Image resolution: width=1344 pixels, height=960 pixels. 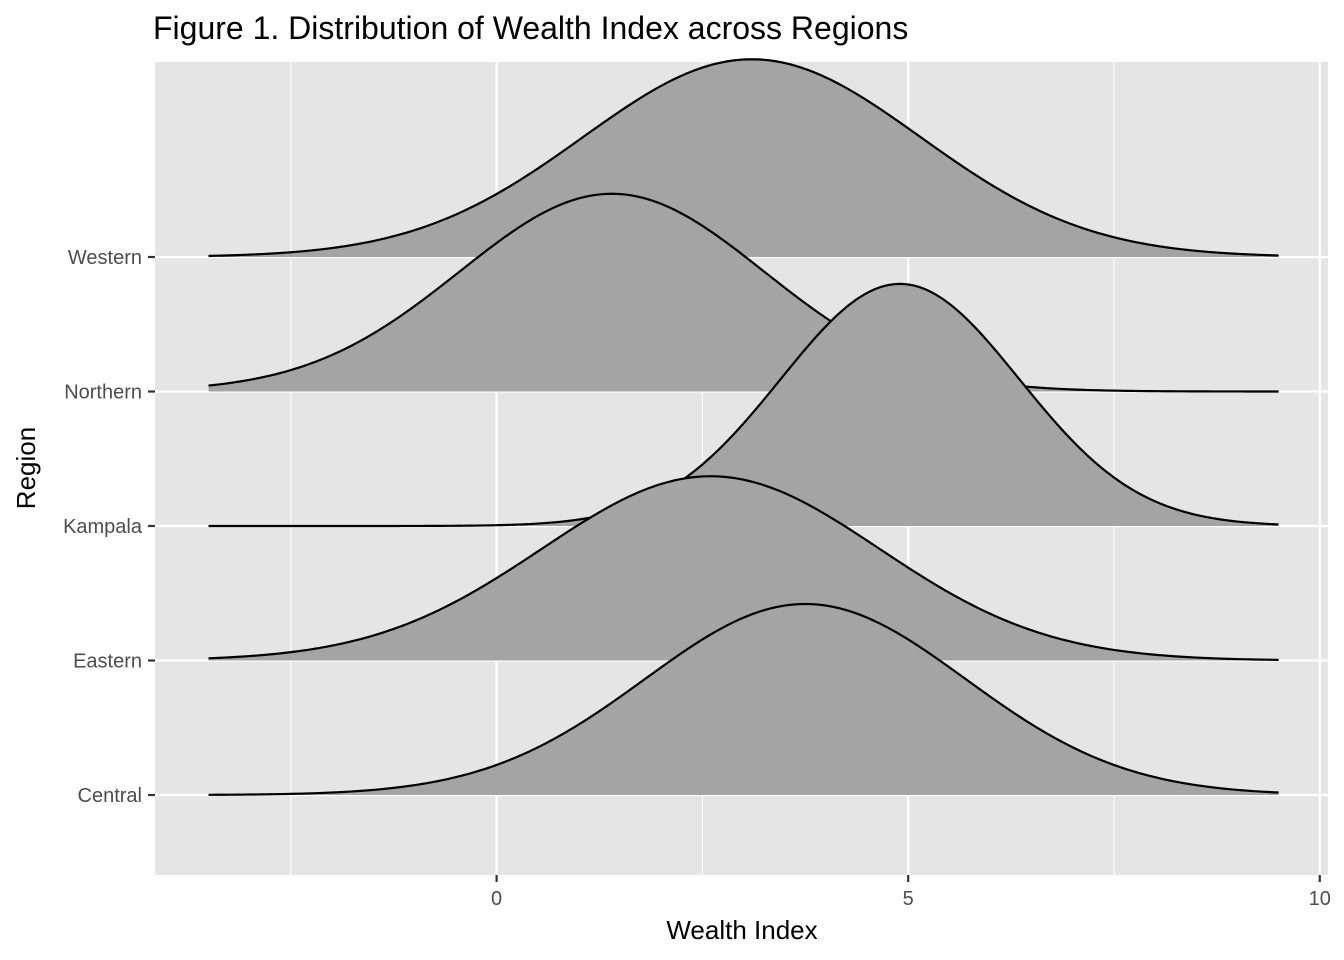 I want to click on y-tick-label-western: Western, so click(x=105, y=258).